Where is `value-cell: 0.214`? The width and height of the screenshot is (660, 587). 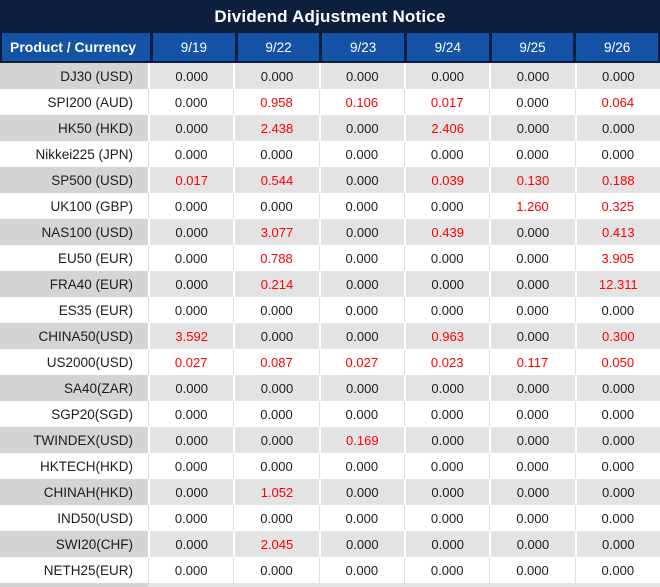 value-cell: 0.214 is located at coordinates (276, 284).